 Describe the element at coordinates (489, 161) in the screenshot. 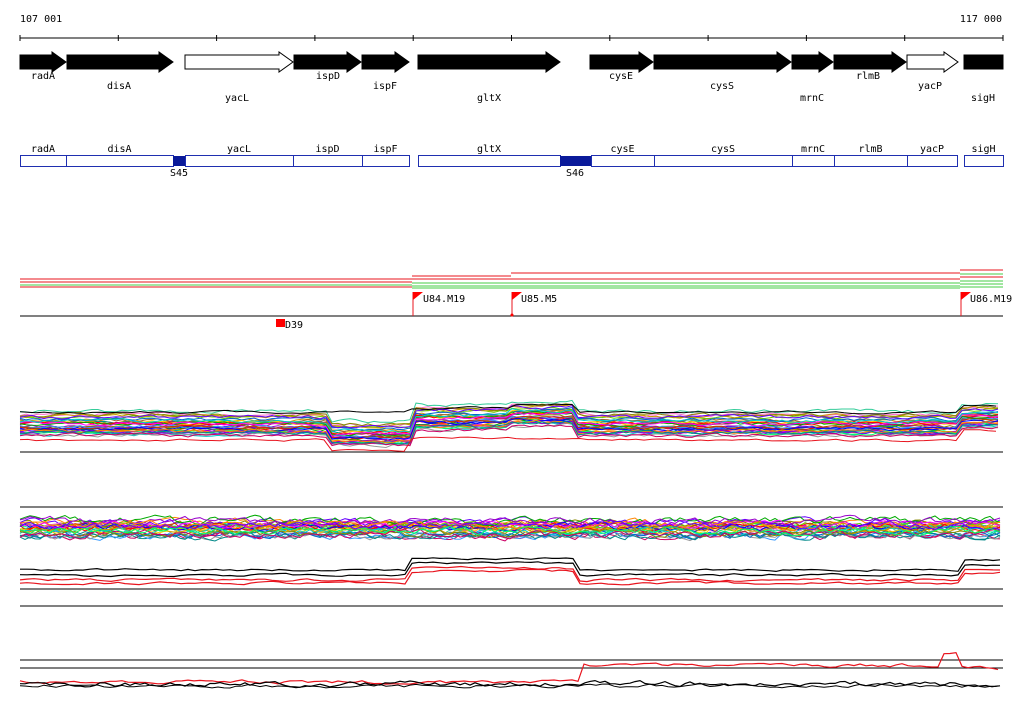

I see `gene-box-gltx` at that location.